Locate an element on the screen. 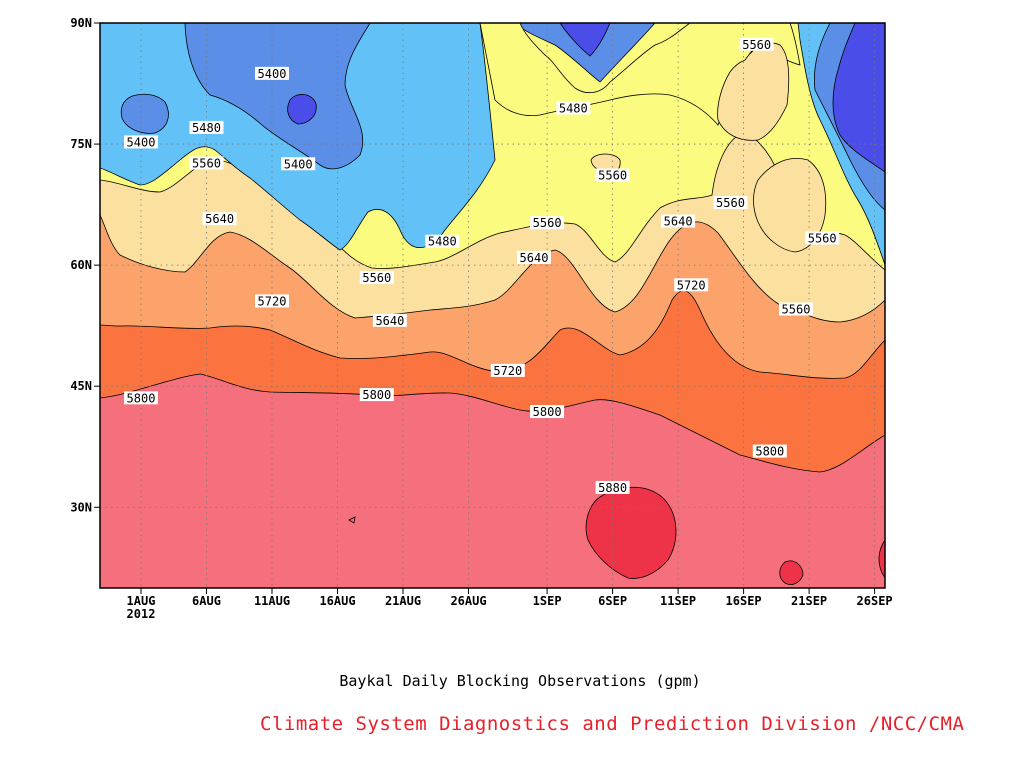 This screenshot has width=1024, height=768. band-below-5400-spot is located at coordinates (302, 109).